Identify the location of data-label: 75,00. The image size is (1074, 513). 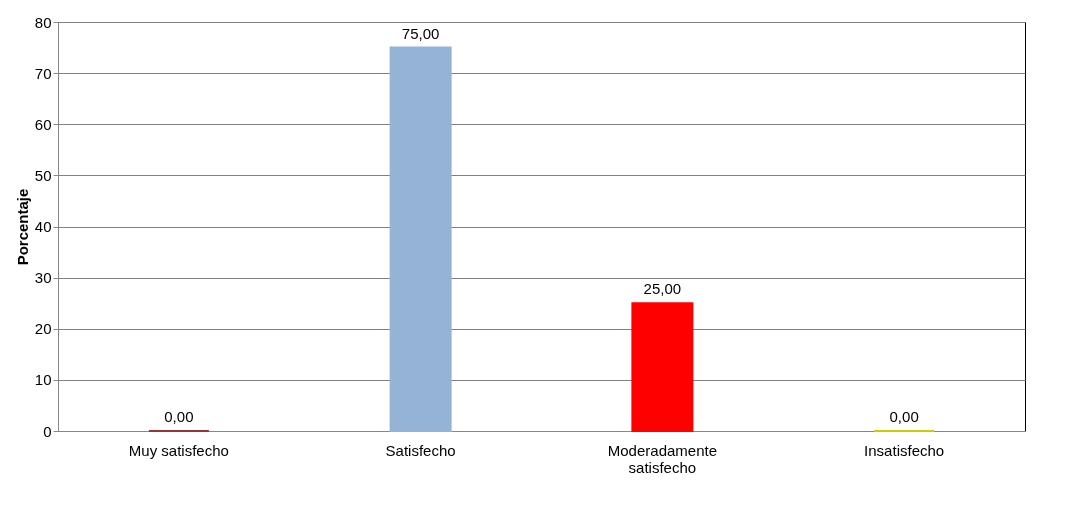
(420, 33).